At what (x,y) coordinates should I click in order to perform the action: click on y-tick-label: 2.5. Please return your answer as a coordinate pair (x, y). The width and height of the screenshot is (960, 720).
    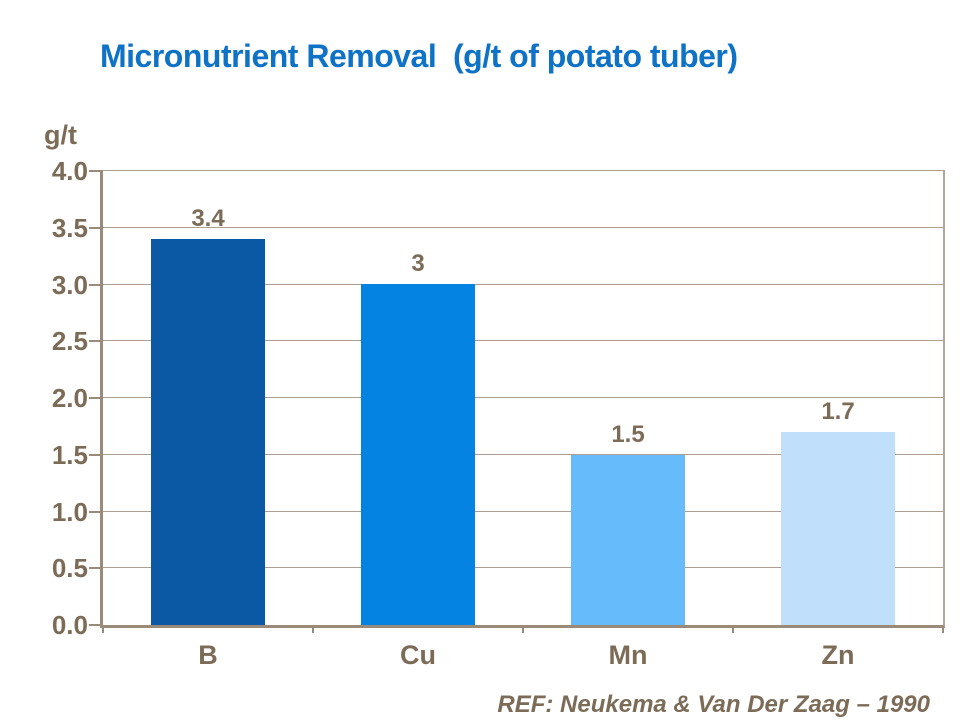
    Looking at the image, I should click on (69, 341).